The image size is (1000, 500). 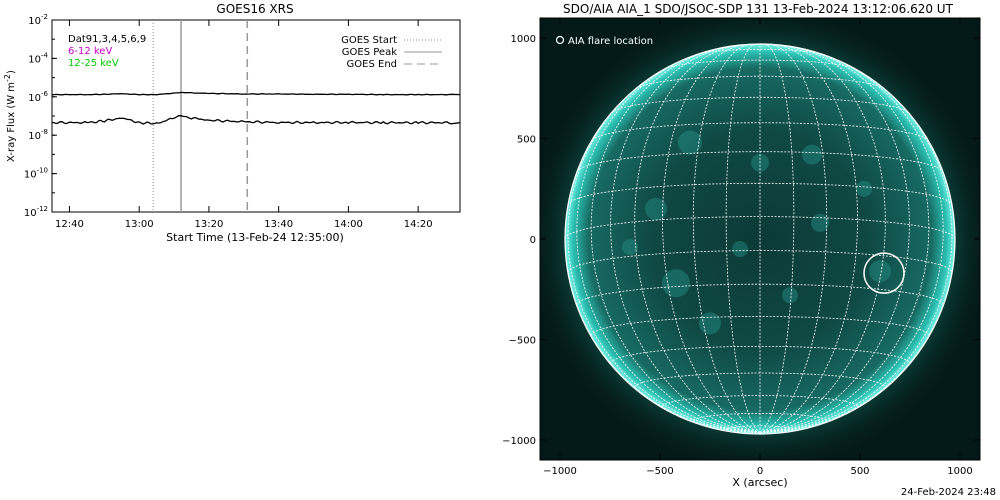 I want to click on left-x-tick-label: 13:00, so click(x=139, y=224).